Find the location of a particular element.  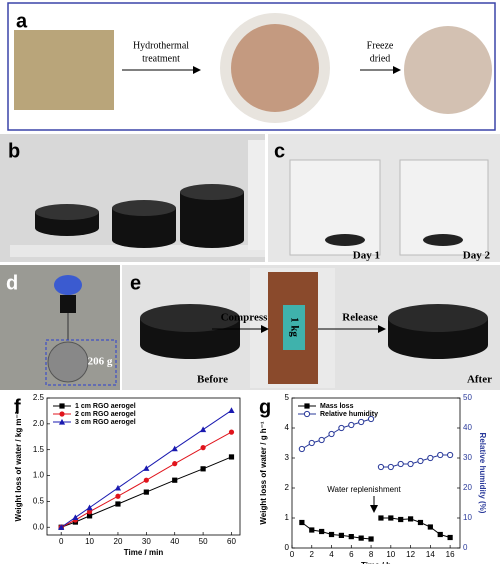

y2-tick-label: 10 is located at coordinates (467, 517).